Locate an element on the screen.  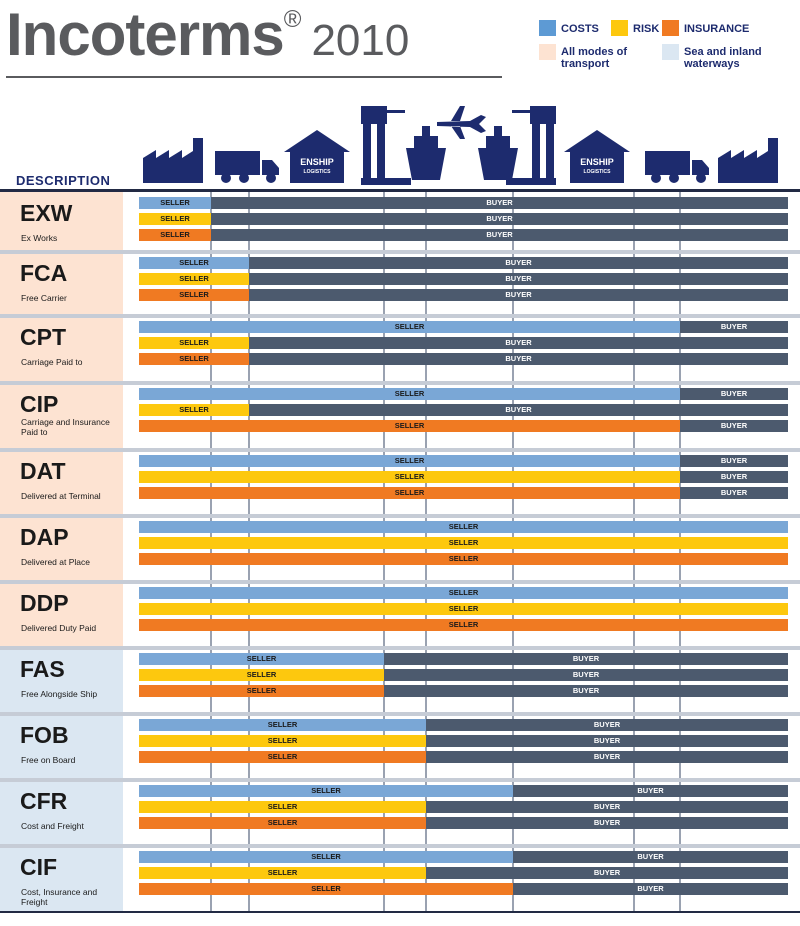
term-bg-dat is located at coordinates (61, 483).